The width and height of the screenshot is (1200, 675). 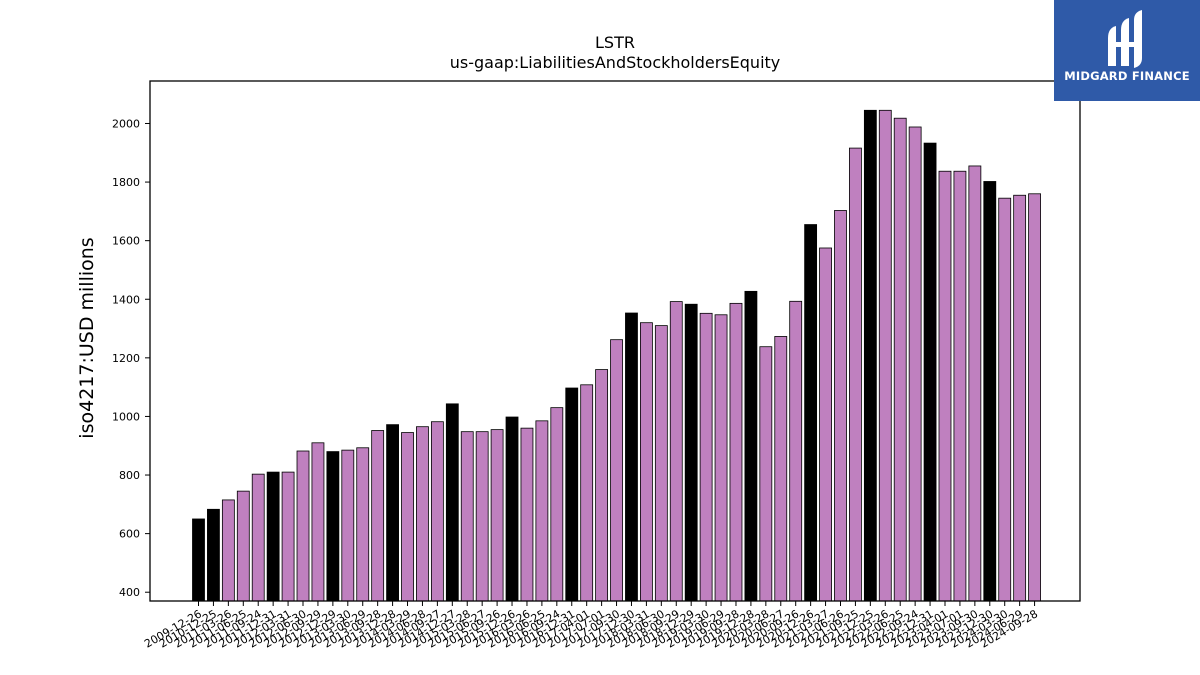 What do you see at coordinates (126, 416) in the screenshot?
I see `y-tick-label: 1000` at bounding box center [126, 416].